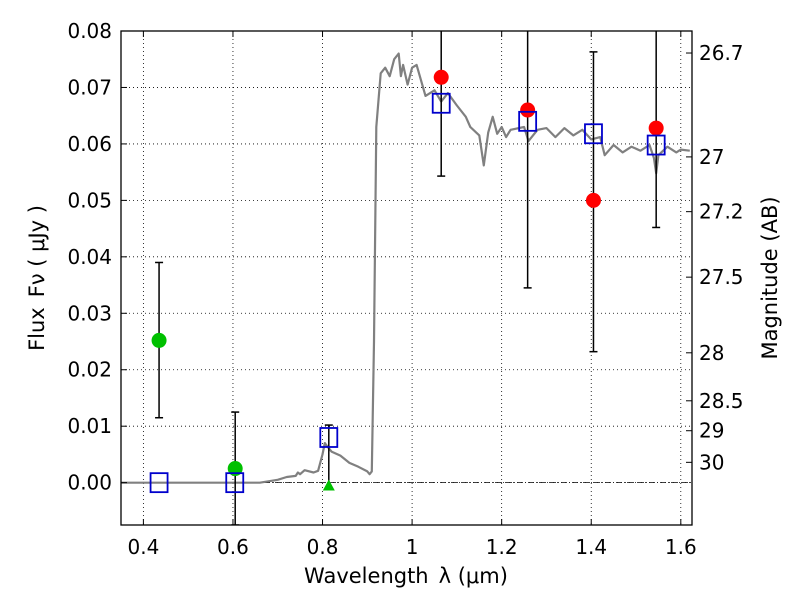  What do you see at coordinates (89, 313) in the screenshot?
I see `y-tick-label: 0.03` at bounding box center [89, 313].